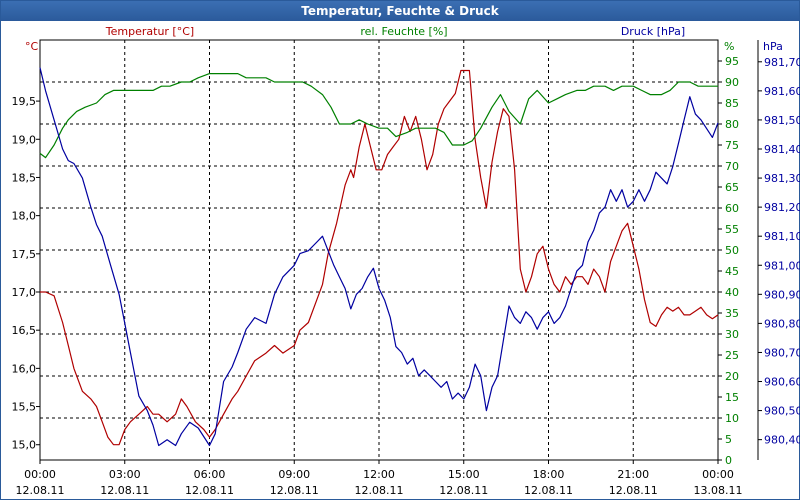  Describe the element at coordinates (464, 474) in the screenshot. I see `time-tick-label: 15:00` at that location.